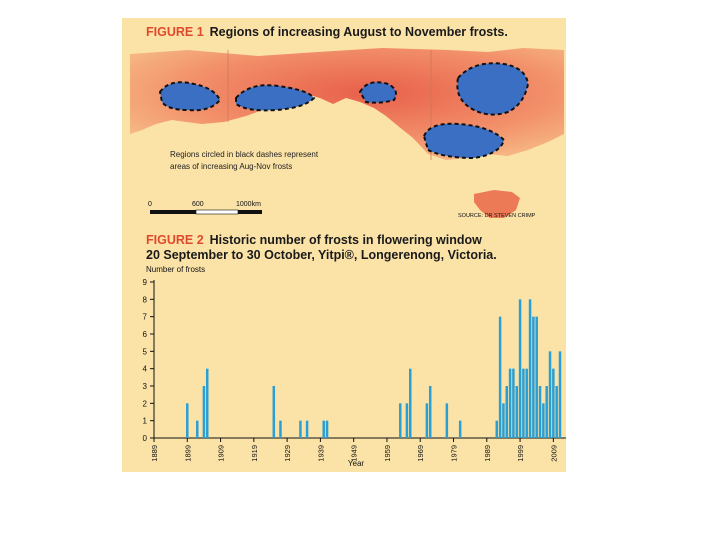 Image resolution: width=720 pixels, height=540 pixels. Describe the element at coordinates (207, 403) in the screenshot. I see `bar-1905` at that location.